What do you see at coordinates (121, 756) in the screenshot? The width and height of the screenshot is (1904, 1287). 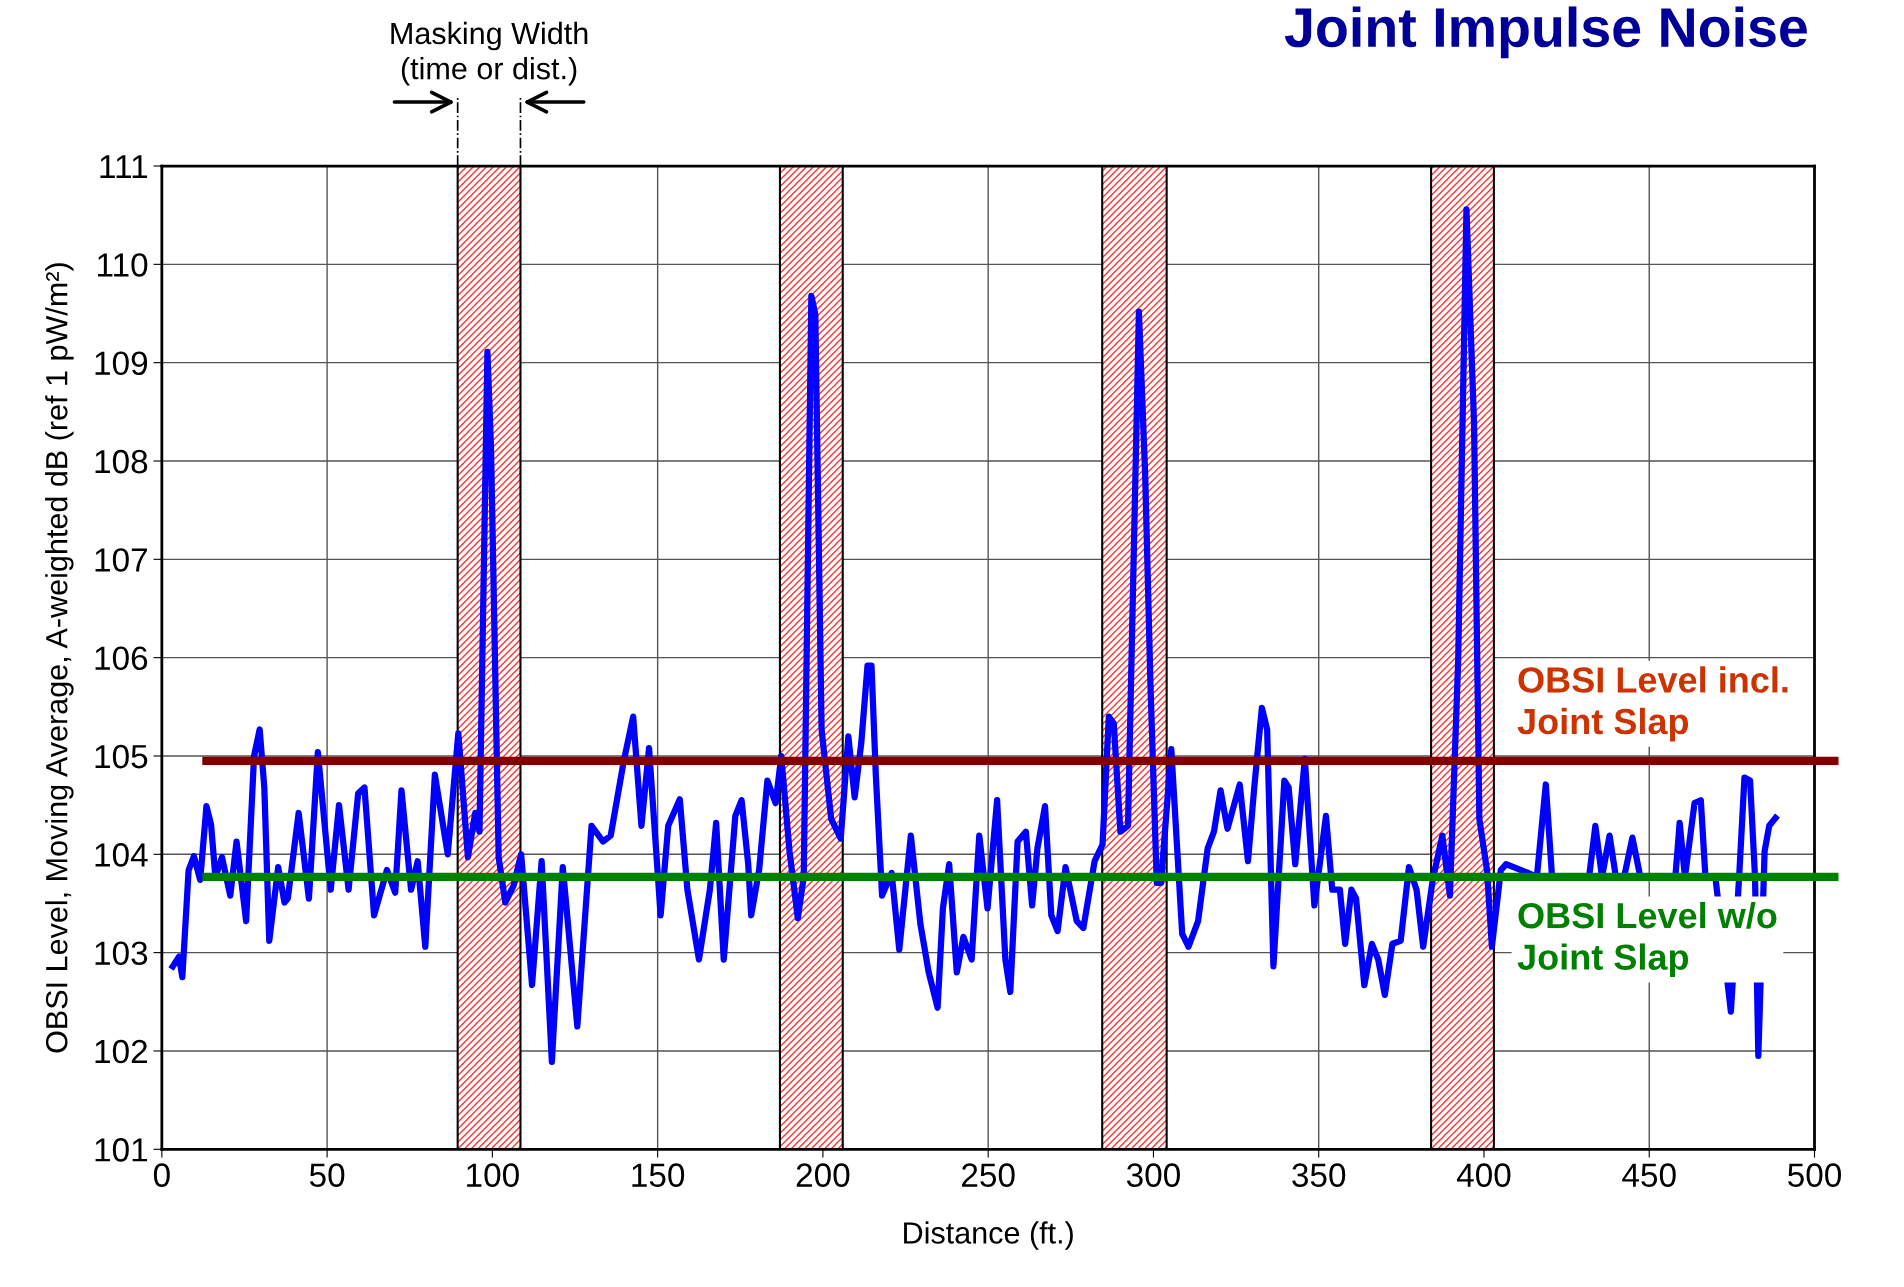 I see `y-tick-label: 105` at bounding box center [121, 756].